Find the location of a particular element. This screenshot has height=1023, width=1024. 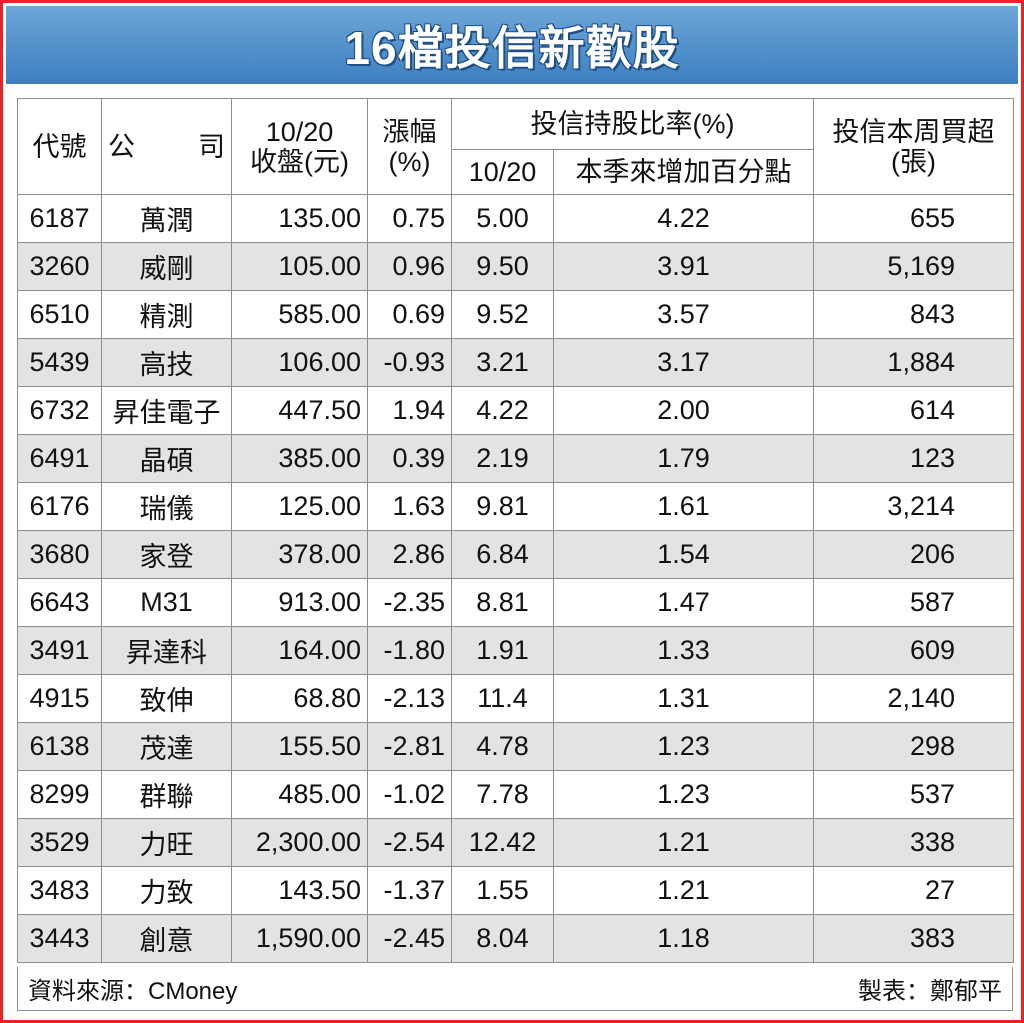

cell-code: 6138 is located at coordinates (59, 746).